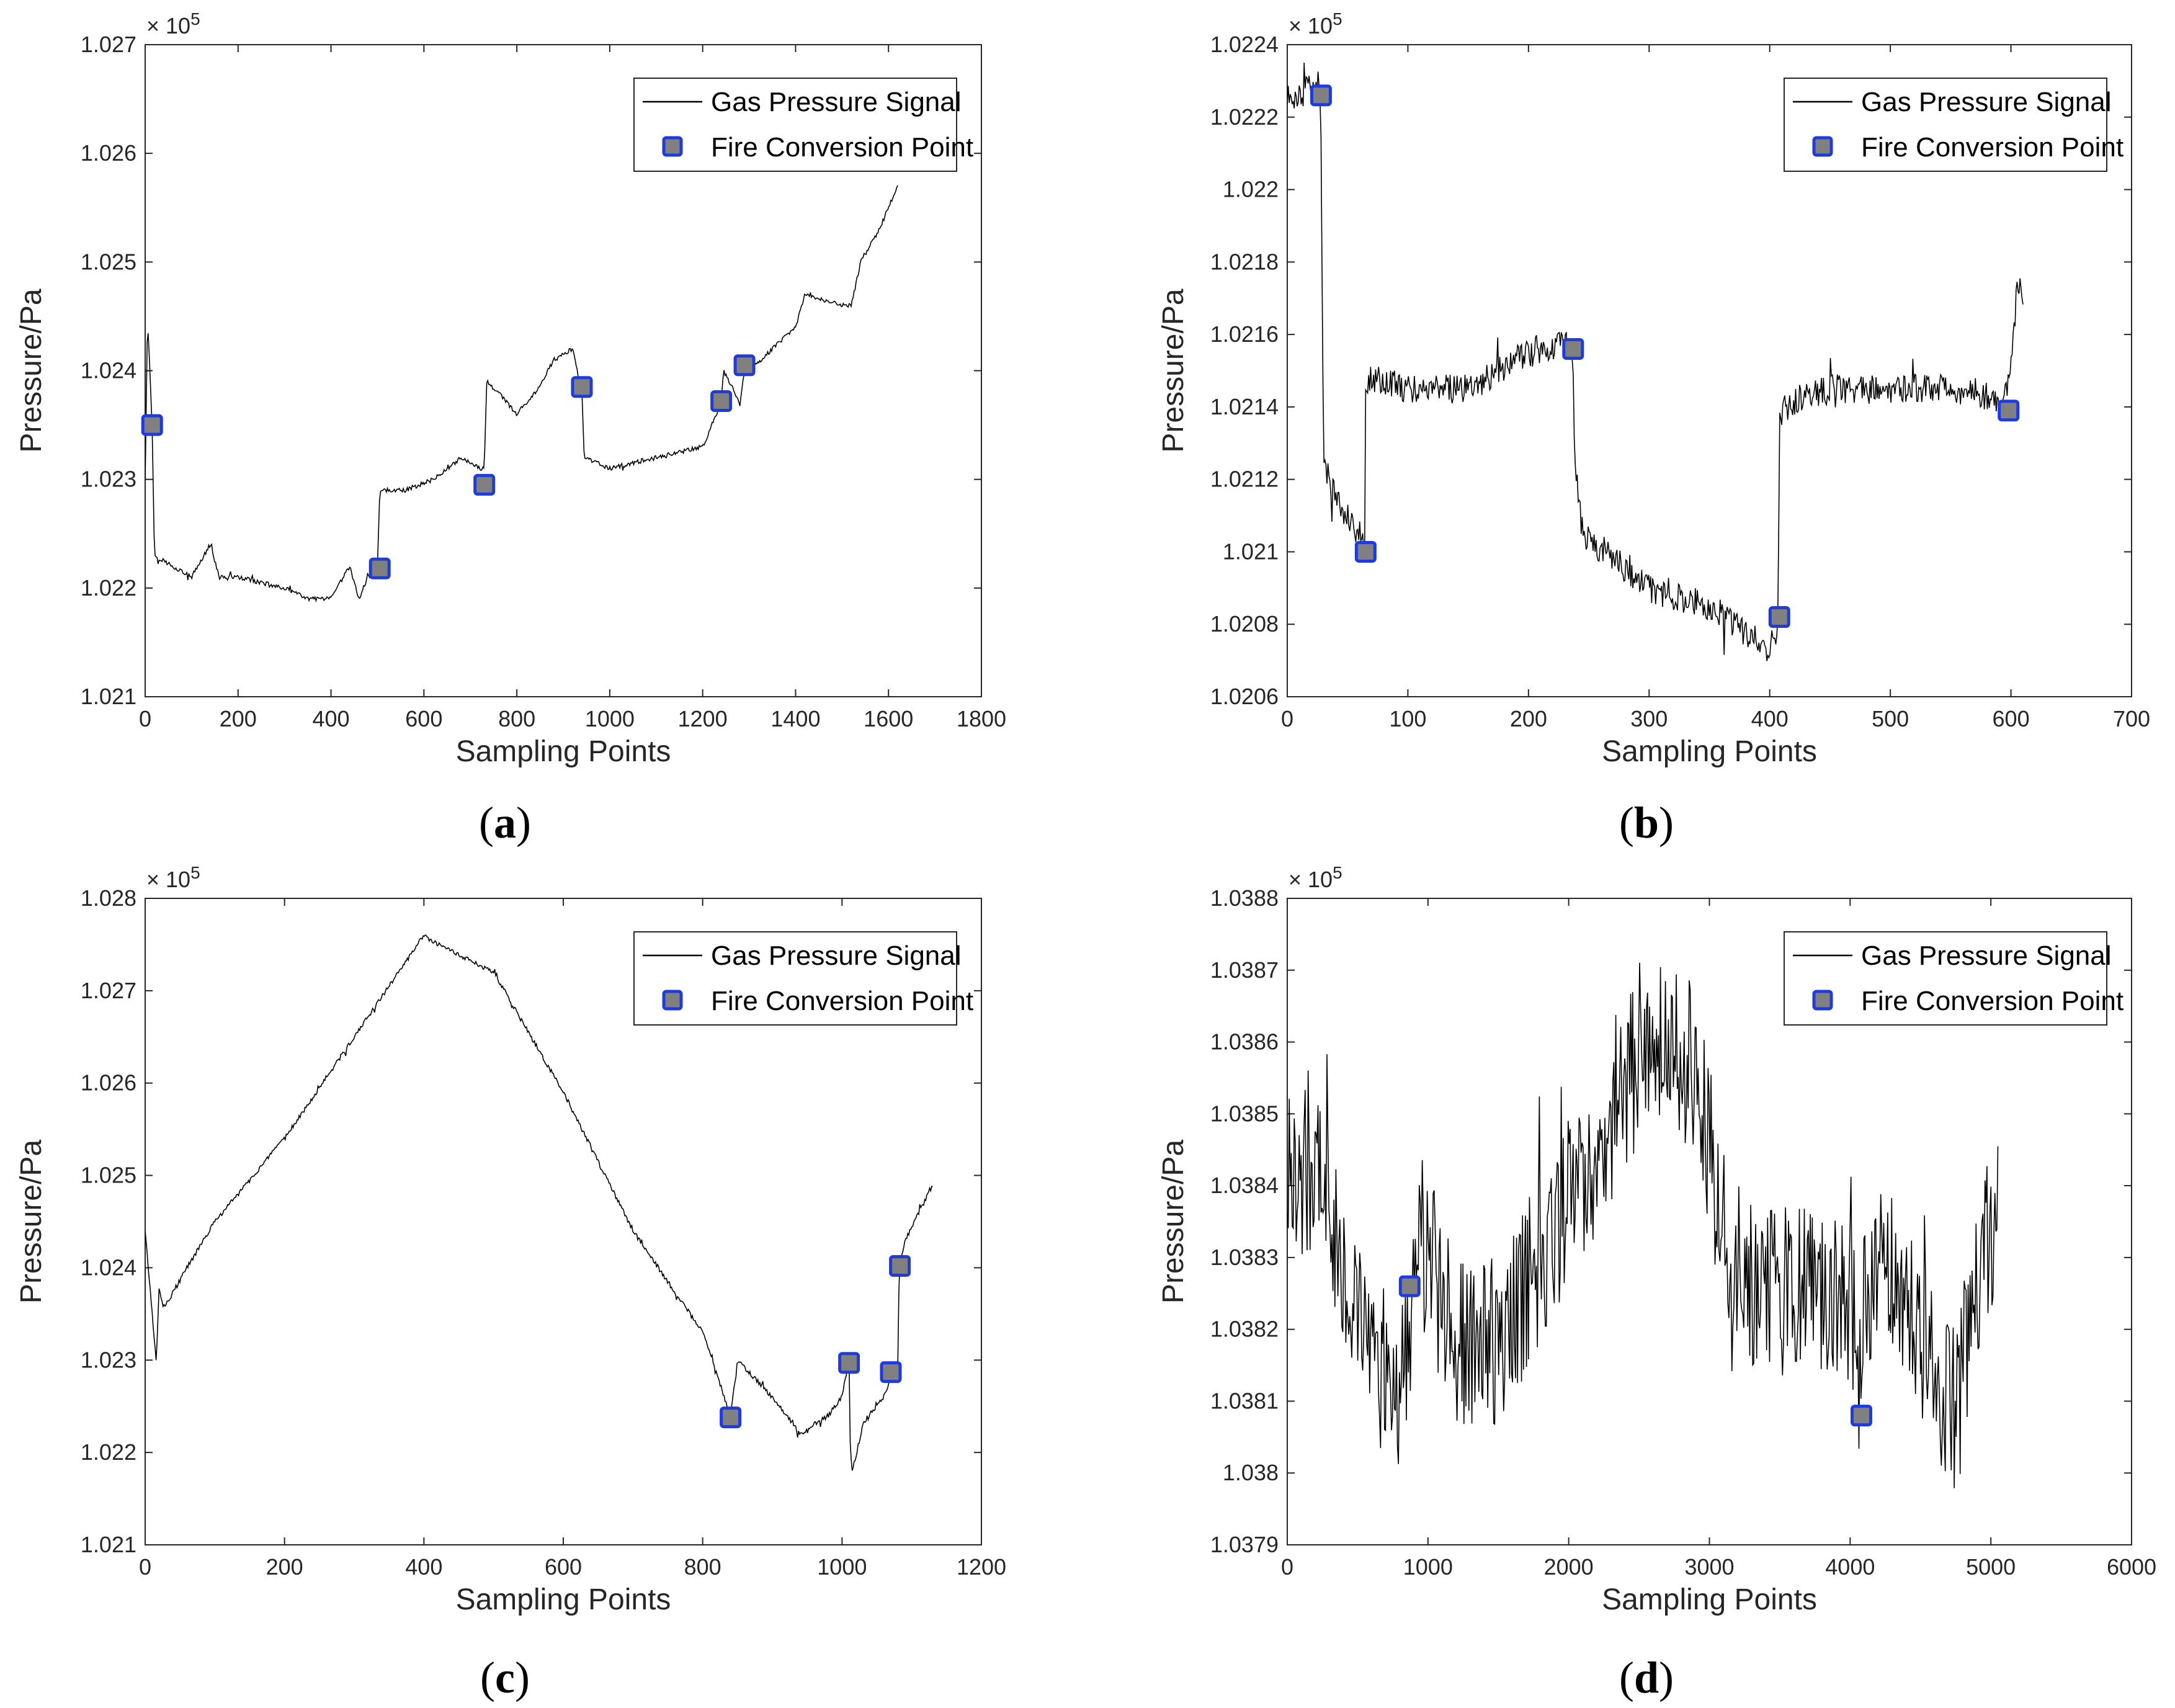 The width and height of the screenshot is (2175, 1708). Describe the element at coordinates (108, 588) in the screenshot. I see `y-tick-label: 1.022` at that location.